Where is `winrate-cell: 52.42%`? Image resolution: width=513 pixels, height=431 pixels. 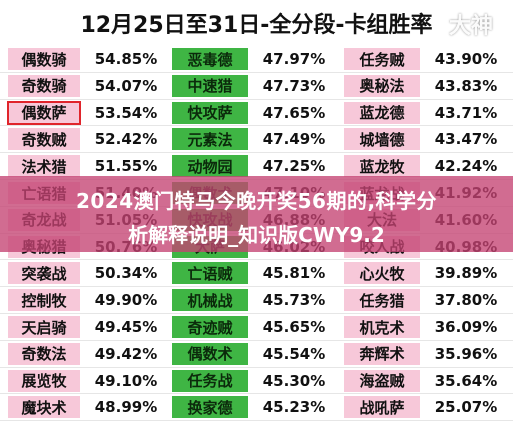 winrate-cell: 52.42% is located at coordinates (126, 139).